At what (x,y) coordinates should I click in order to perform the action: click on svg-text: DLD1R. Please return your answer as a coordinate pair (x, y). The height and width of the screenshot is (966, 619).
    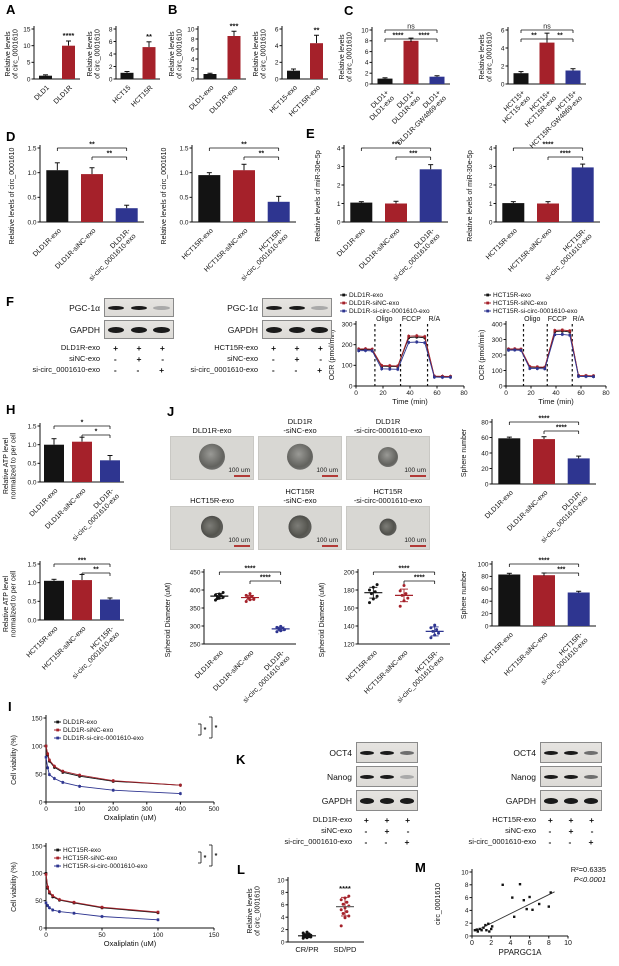
    Looking at the image, I should click on (63, 94).